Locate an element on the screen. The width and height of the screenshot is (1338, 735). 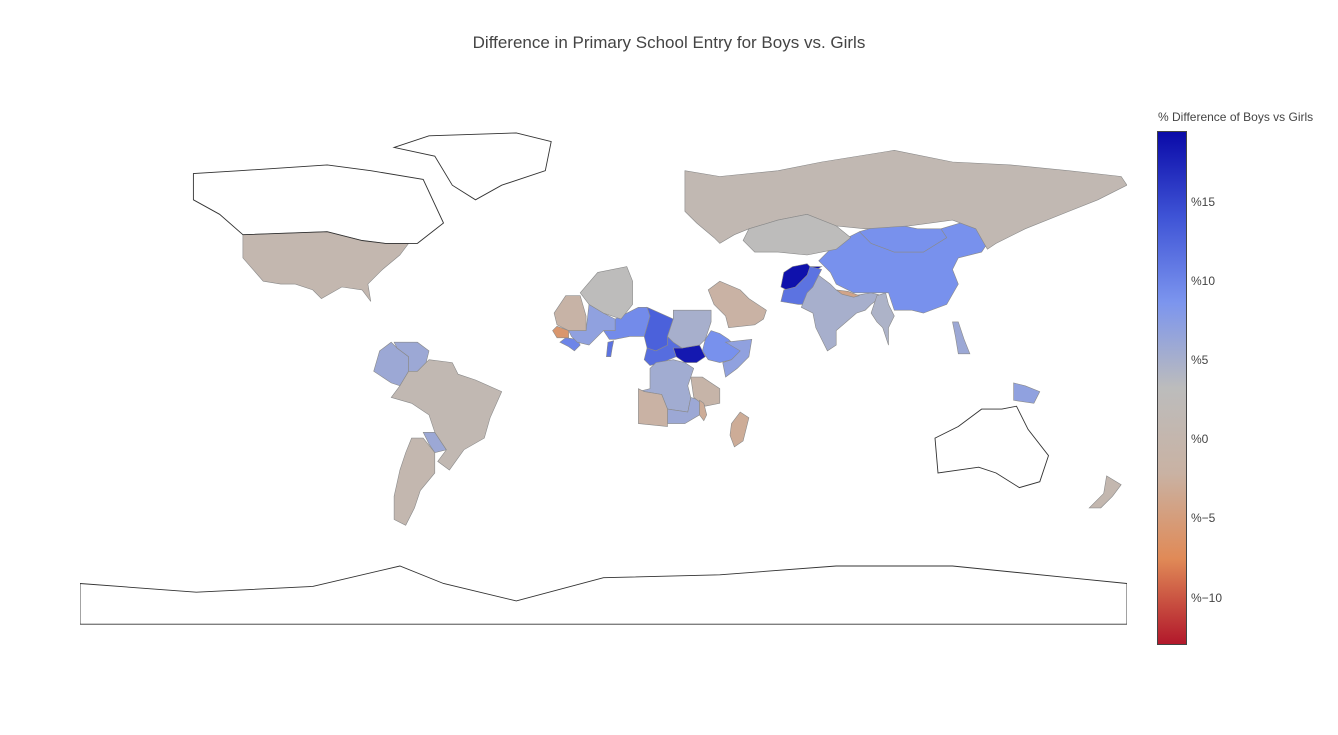
colorbar-tick-label: %10 is located at coordinates (1203, 281).